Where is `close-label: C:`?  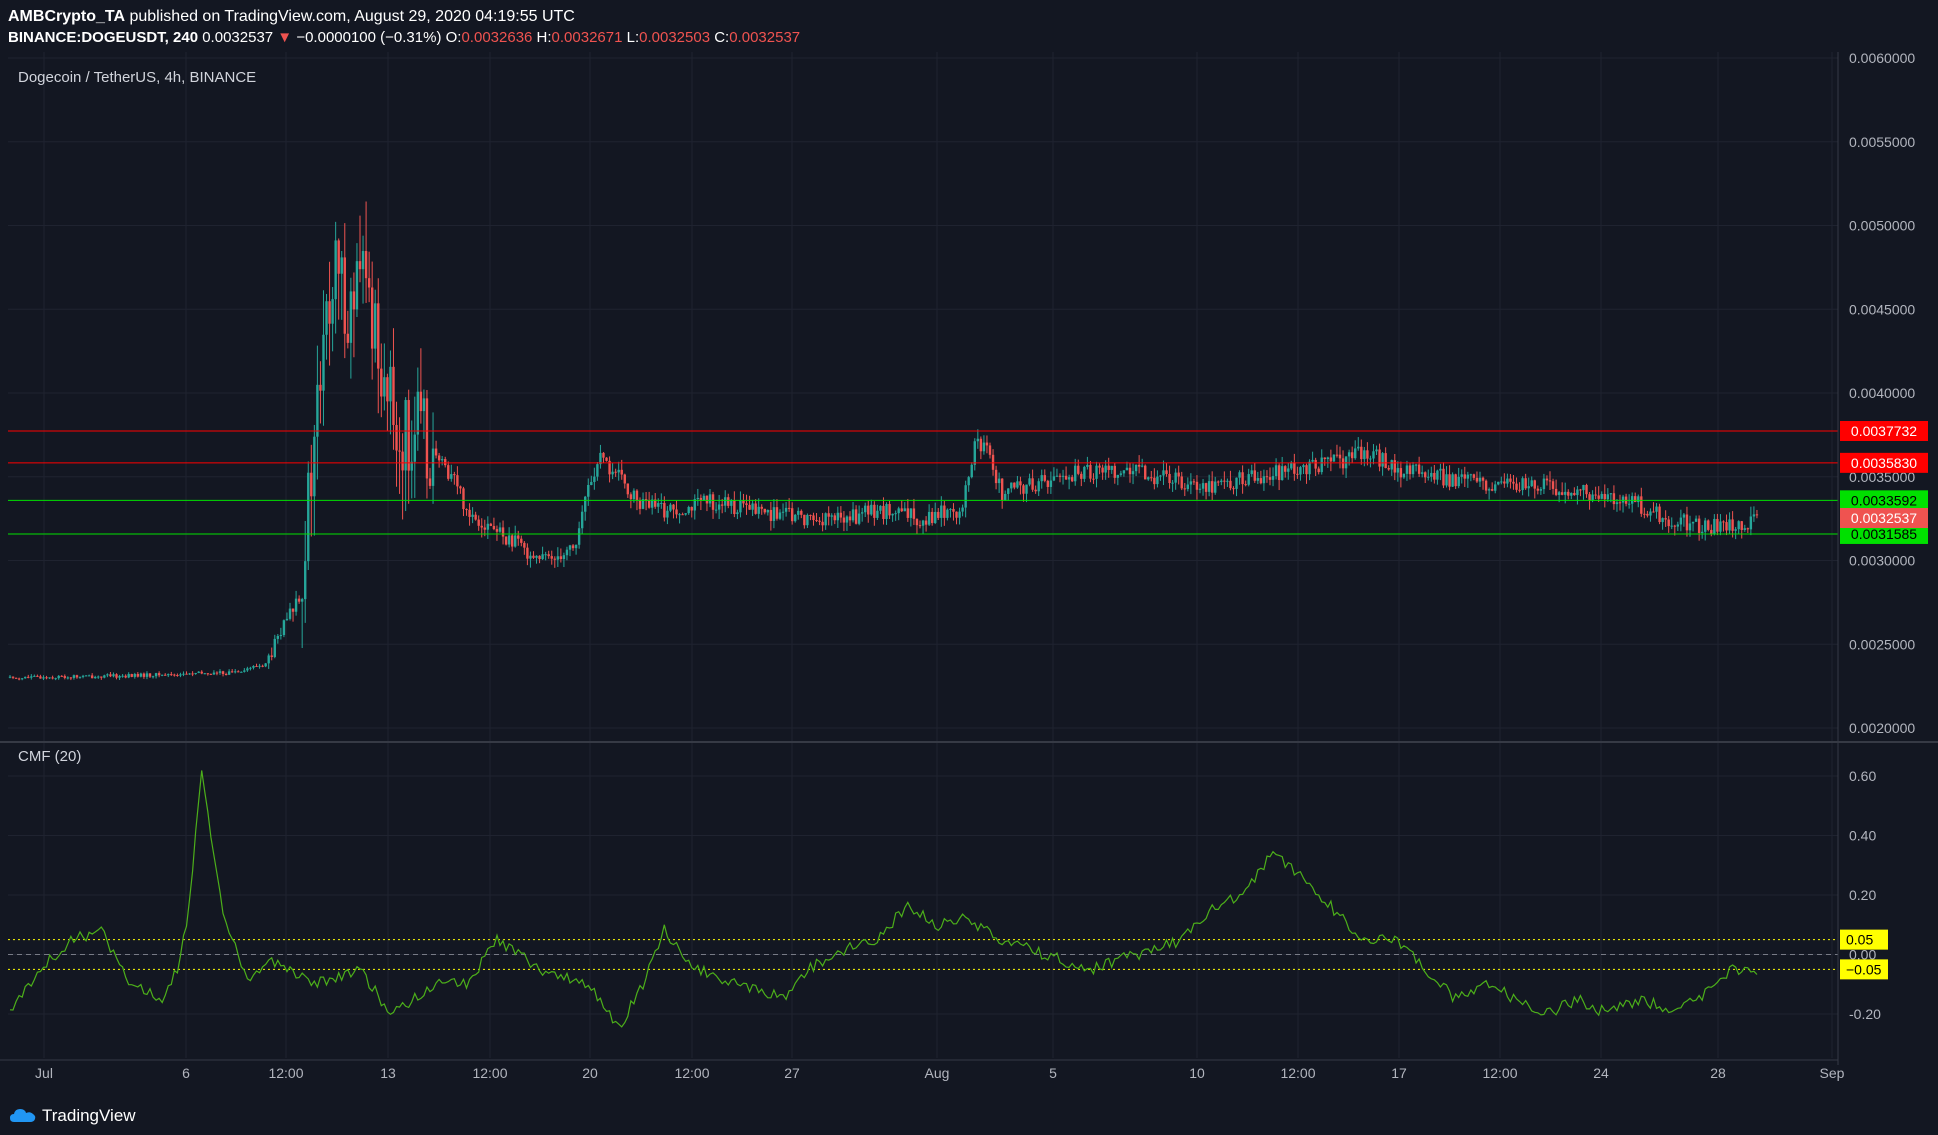 close-label: C: is located at coordinates (722, 37).